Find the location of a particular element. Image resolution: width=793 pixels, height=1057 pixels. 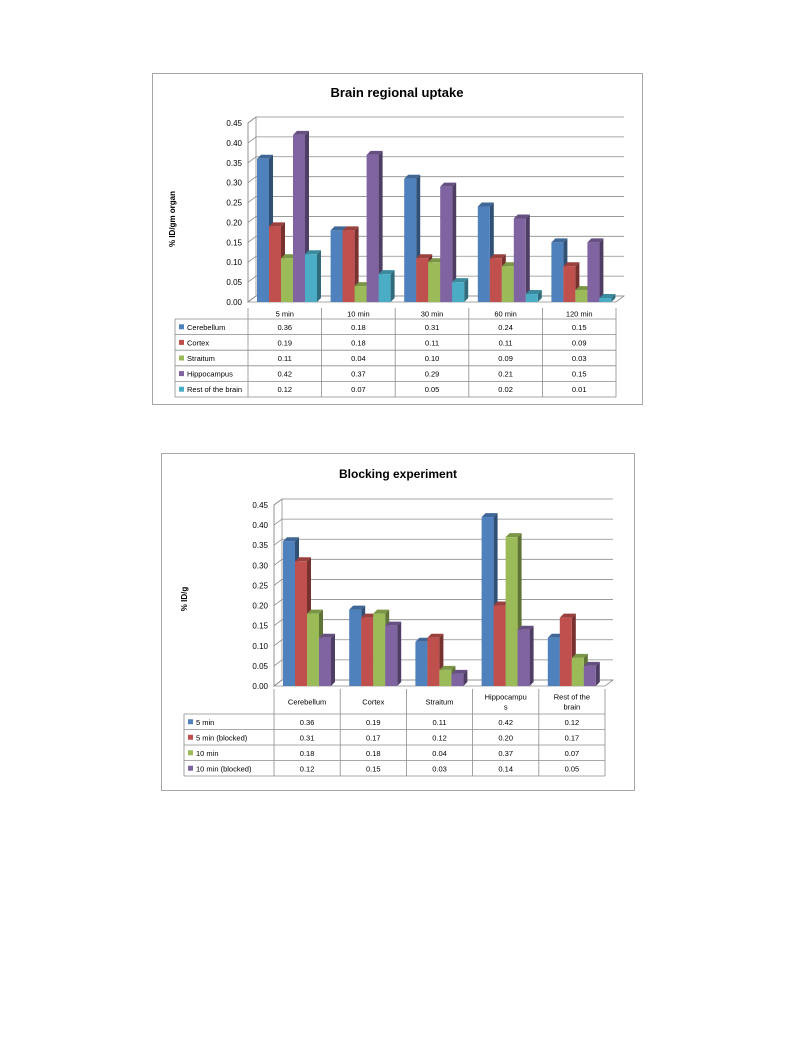

category-label: Cortex is located at coordinates (373, 702).